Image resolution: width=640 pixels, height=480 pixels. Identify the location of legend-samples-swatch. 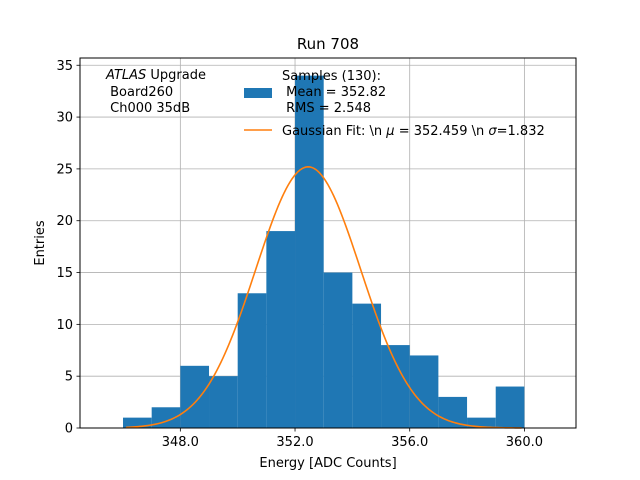
(258, 93).